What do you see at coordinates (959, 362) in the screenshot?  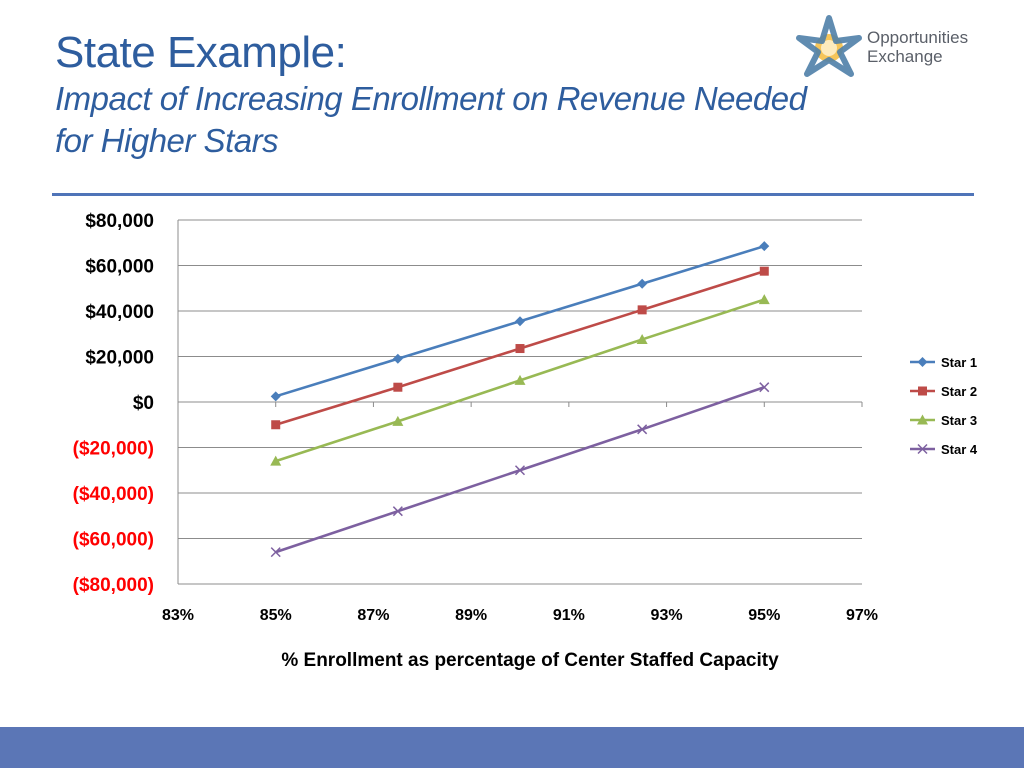 I see `legend-label: Star 1` at bounding box center [959, 362].